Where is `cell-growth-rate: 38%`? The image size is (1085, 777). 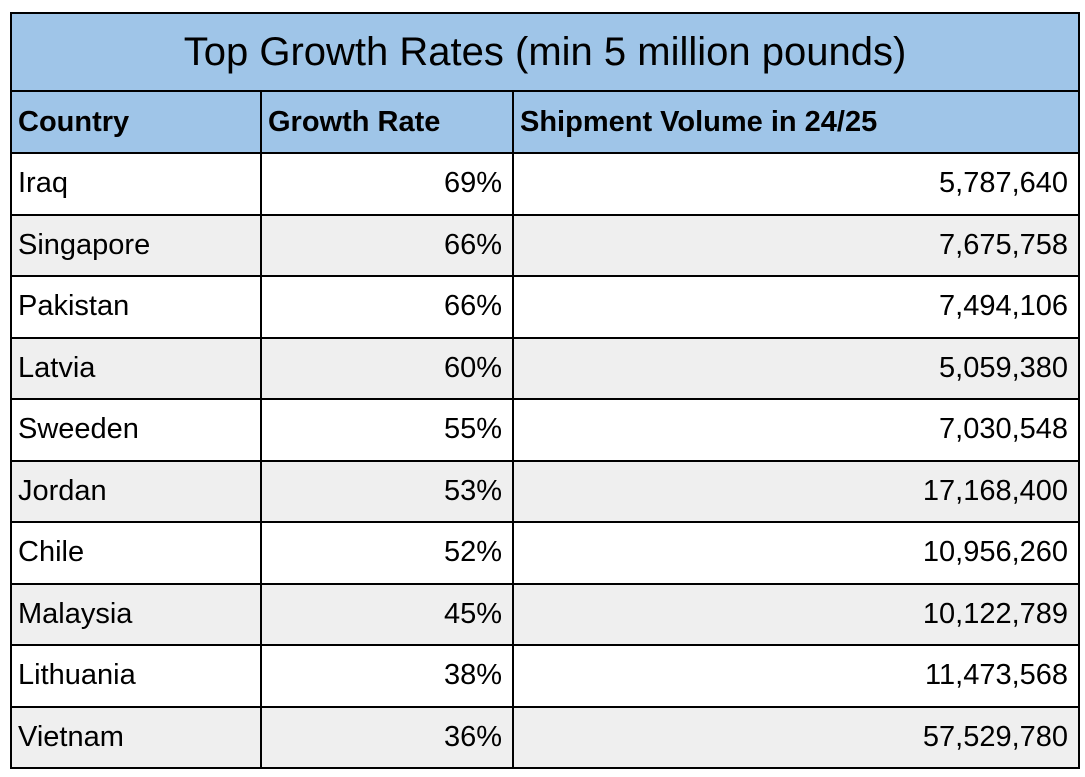
cell-growth-rate: 38% is located at coordinates (387, 676).